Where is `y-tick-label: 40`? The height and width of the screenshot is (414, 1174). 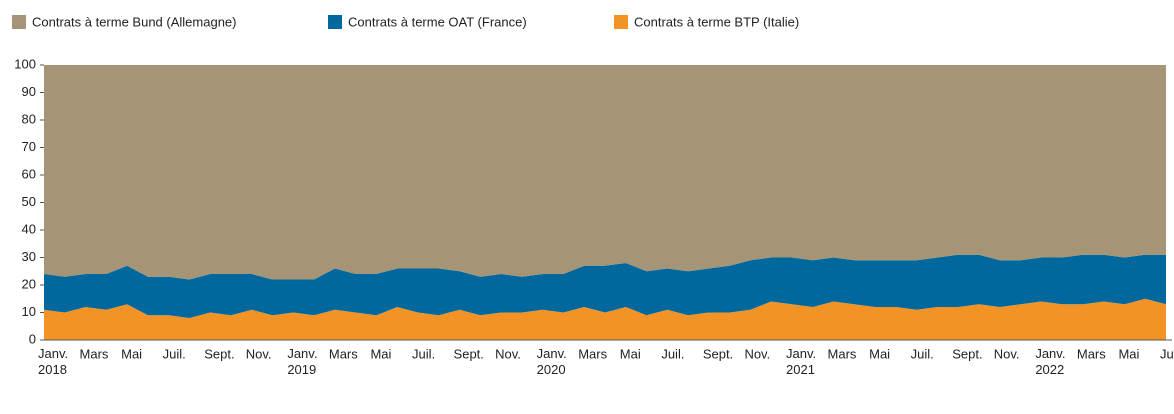
y-tick-label: 40 is located at coordinates (29, 228).